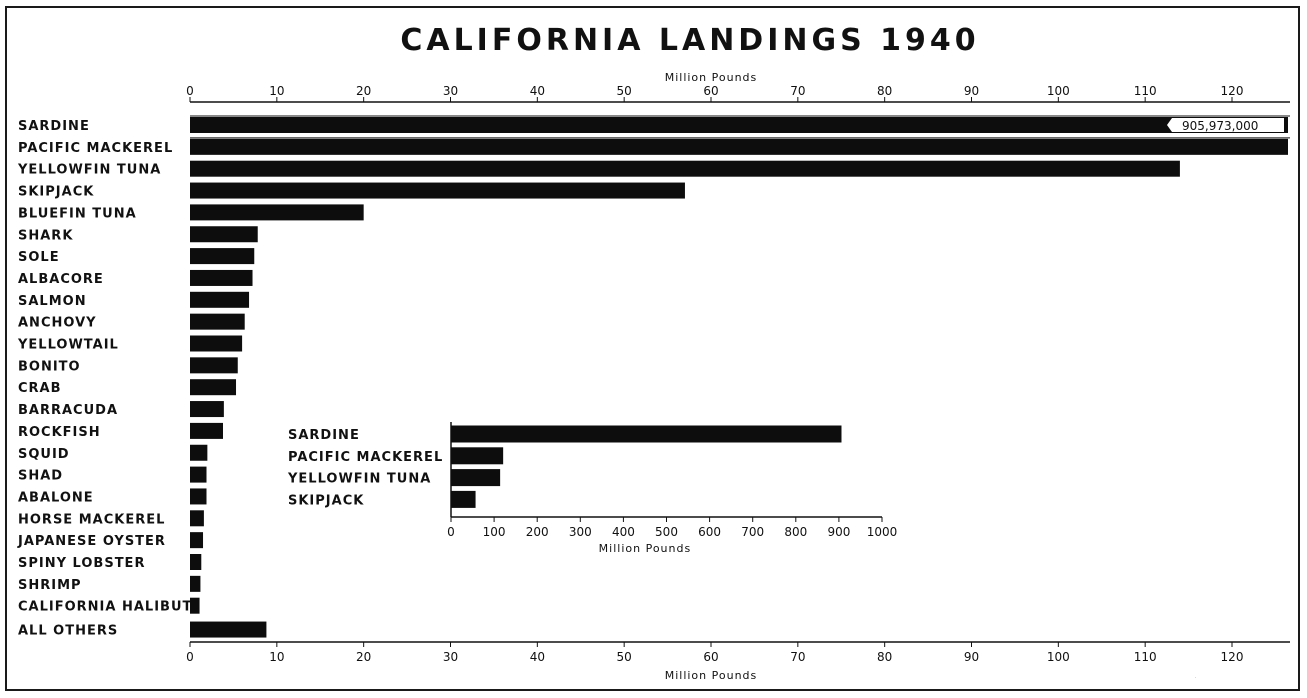 Image resolution: width=1307 pixels, height=698 pixels. I want to click on bar-bonito, so click(214, 365).